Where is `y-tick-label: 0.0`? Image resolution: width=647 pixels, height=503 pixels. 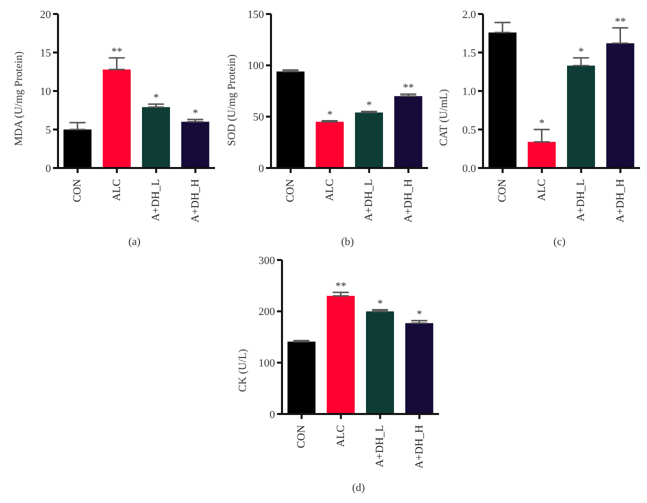 y-tick-label: 0.0 is located at coordinates (469, 168).